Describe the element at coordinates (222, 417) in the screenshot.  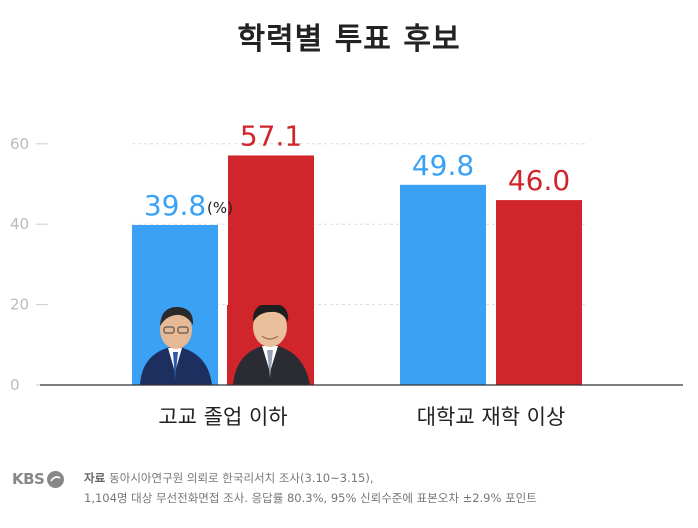
I see `category-label-0: 고교 졸업 이하` at that location.